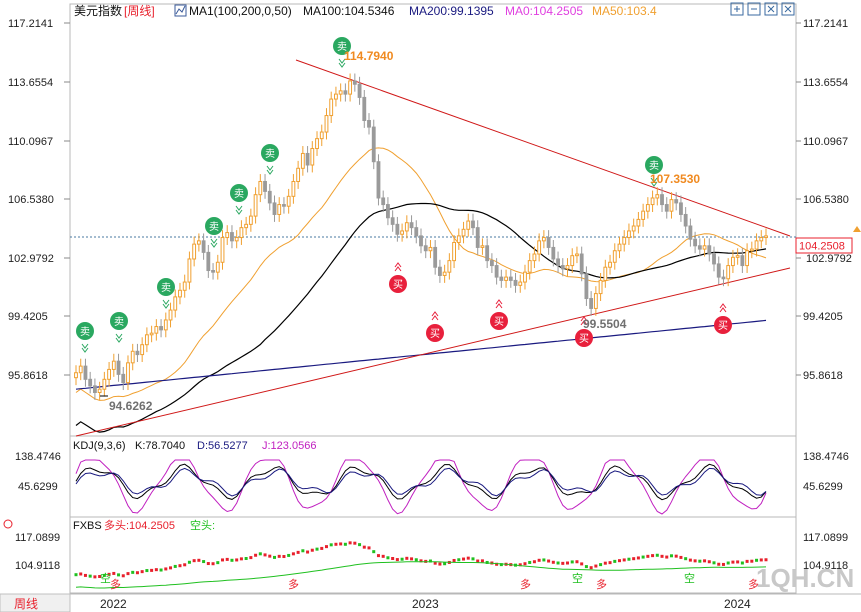 The width and height of the screenshot is (861, 612). What do you see at coordinates (788, 9) in the screenshot?
I see `close-icon` at bounding box center [788, 9].